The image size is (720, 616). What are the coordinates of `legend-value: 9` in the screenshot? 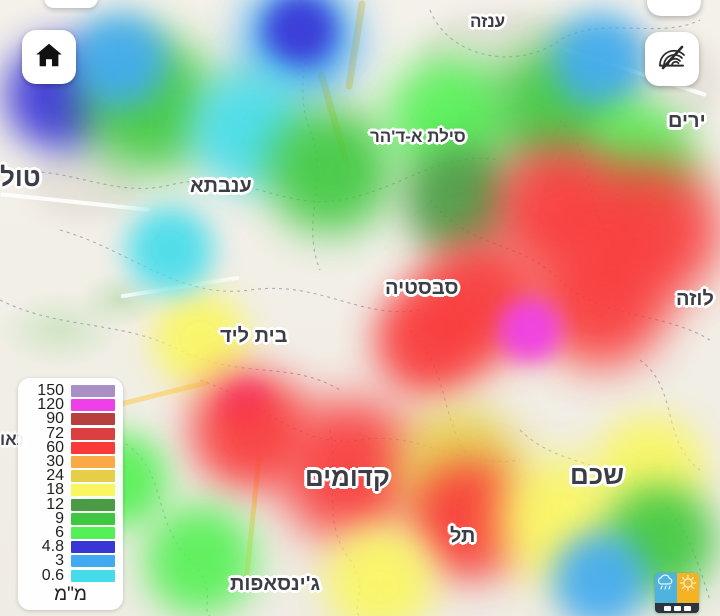 It's located at (59, 518).